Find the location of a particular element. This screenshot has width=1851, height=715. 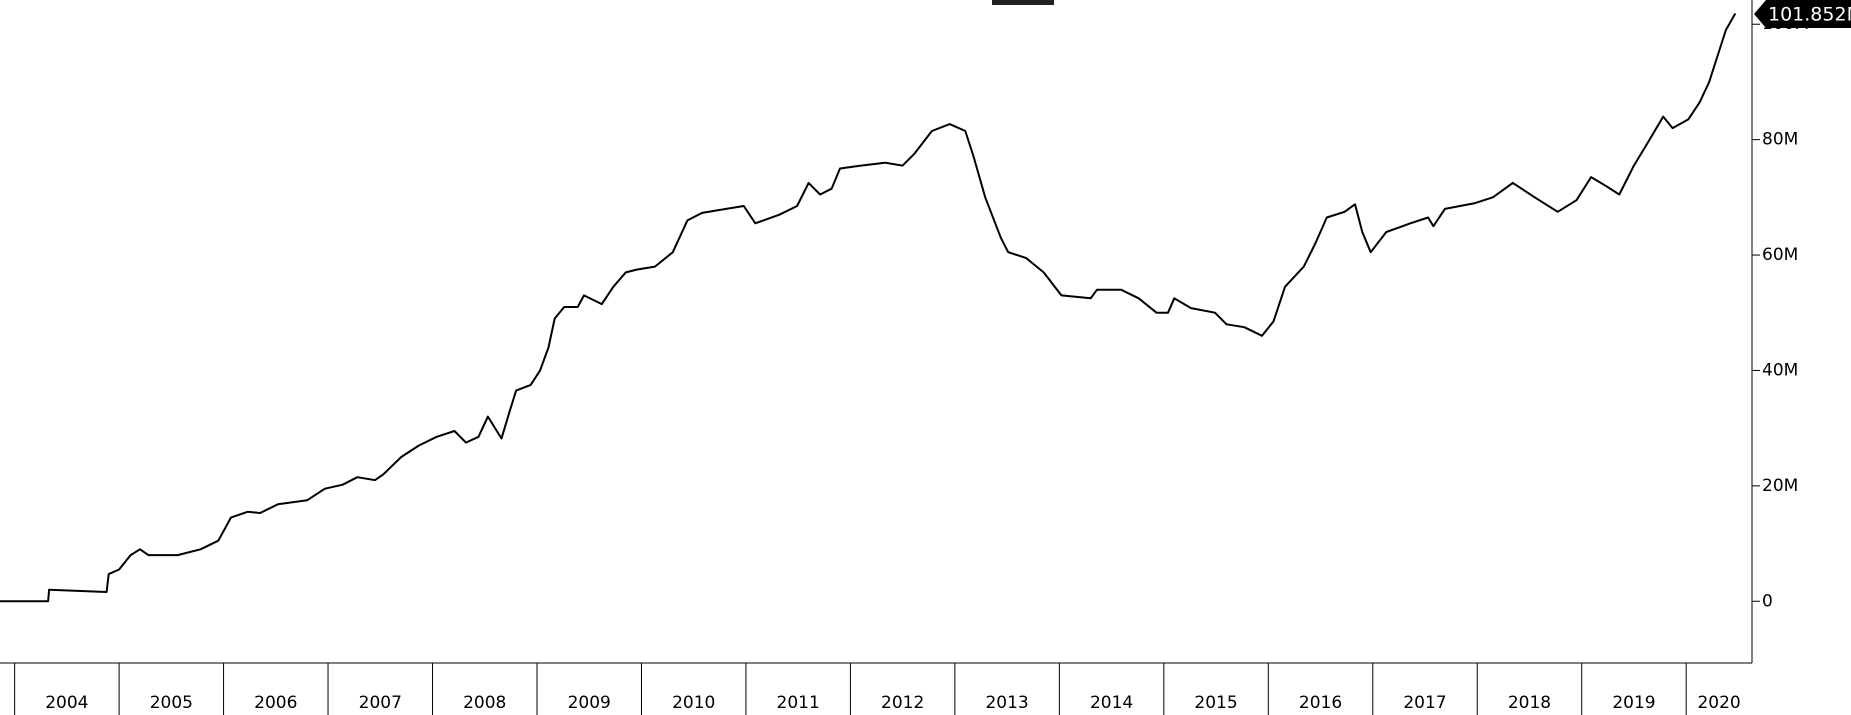

last-value-tag is located at coordinates (1802, 14).